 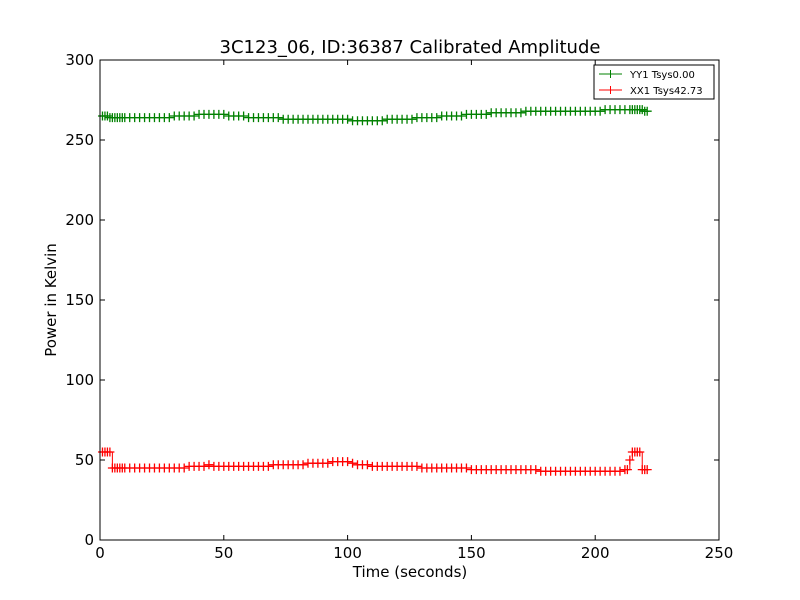 I want to click on legend-label-xx1: XX1 Tsys42.73, so click(x=666, y=91).